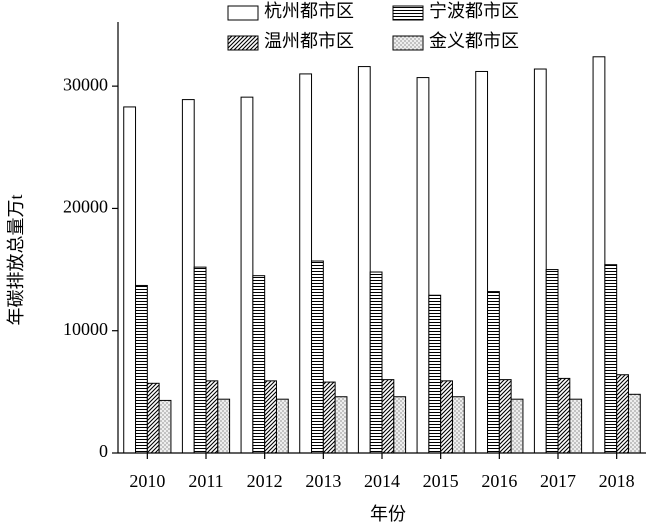 This screenshot has height=530, width=650. What do you see at coordinates (147, 481) in the screenshot?
I see `x-tick-label: 2010` at bounding box center [147, 481].